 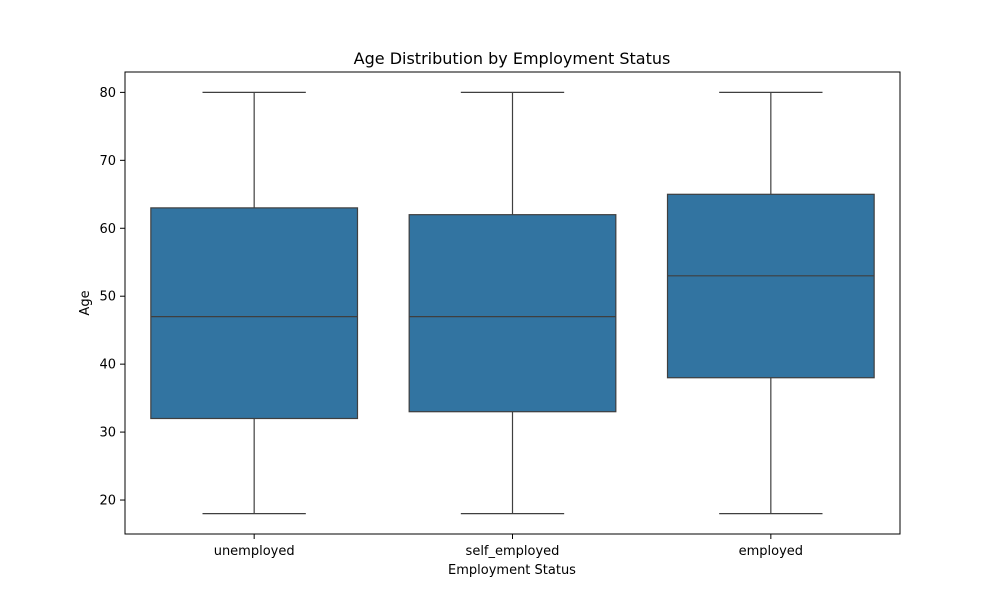 What do you see at coordinates (107, 501) in the screenshot?
I see `y-tick-label: 20` at bounding box center [107, 501].